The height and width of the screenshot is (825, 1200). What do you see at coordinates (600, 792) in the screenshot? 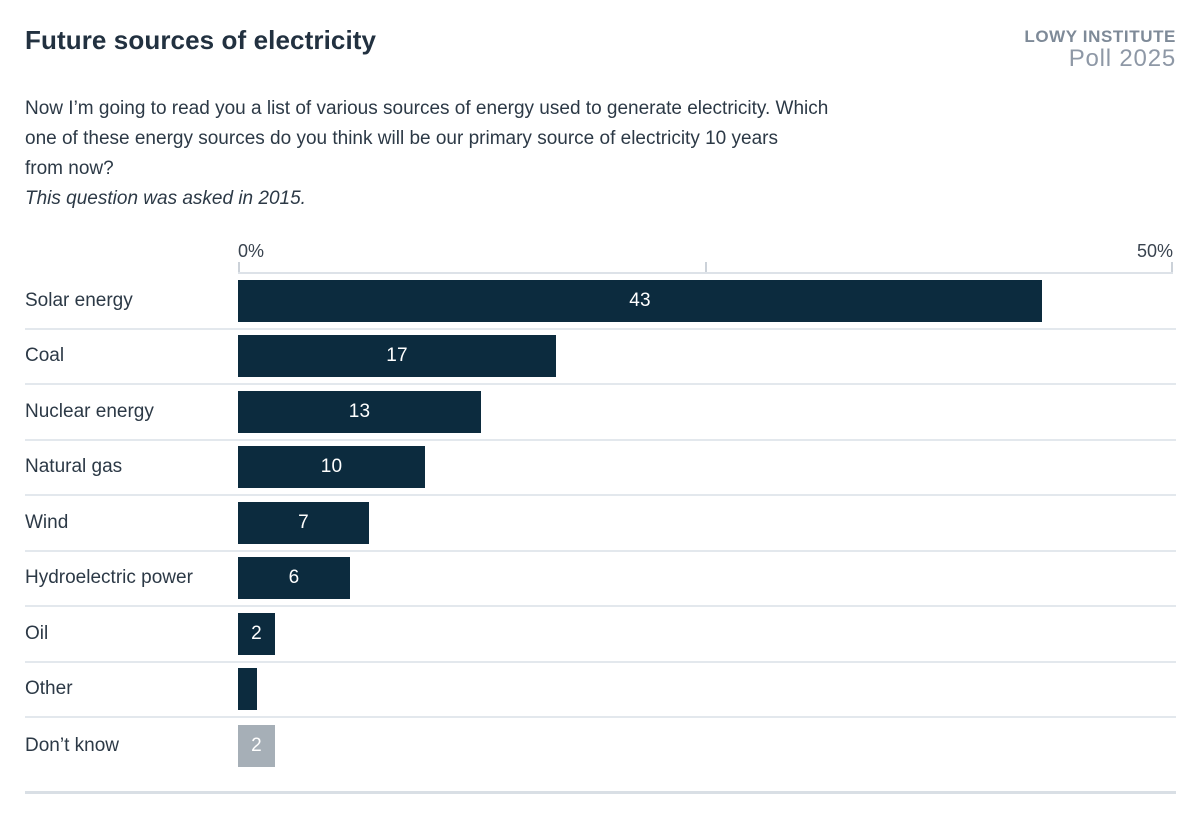
I see `bottom-rule` at bounding box center [600, 792].